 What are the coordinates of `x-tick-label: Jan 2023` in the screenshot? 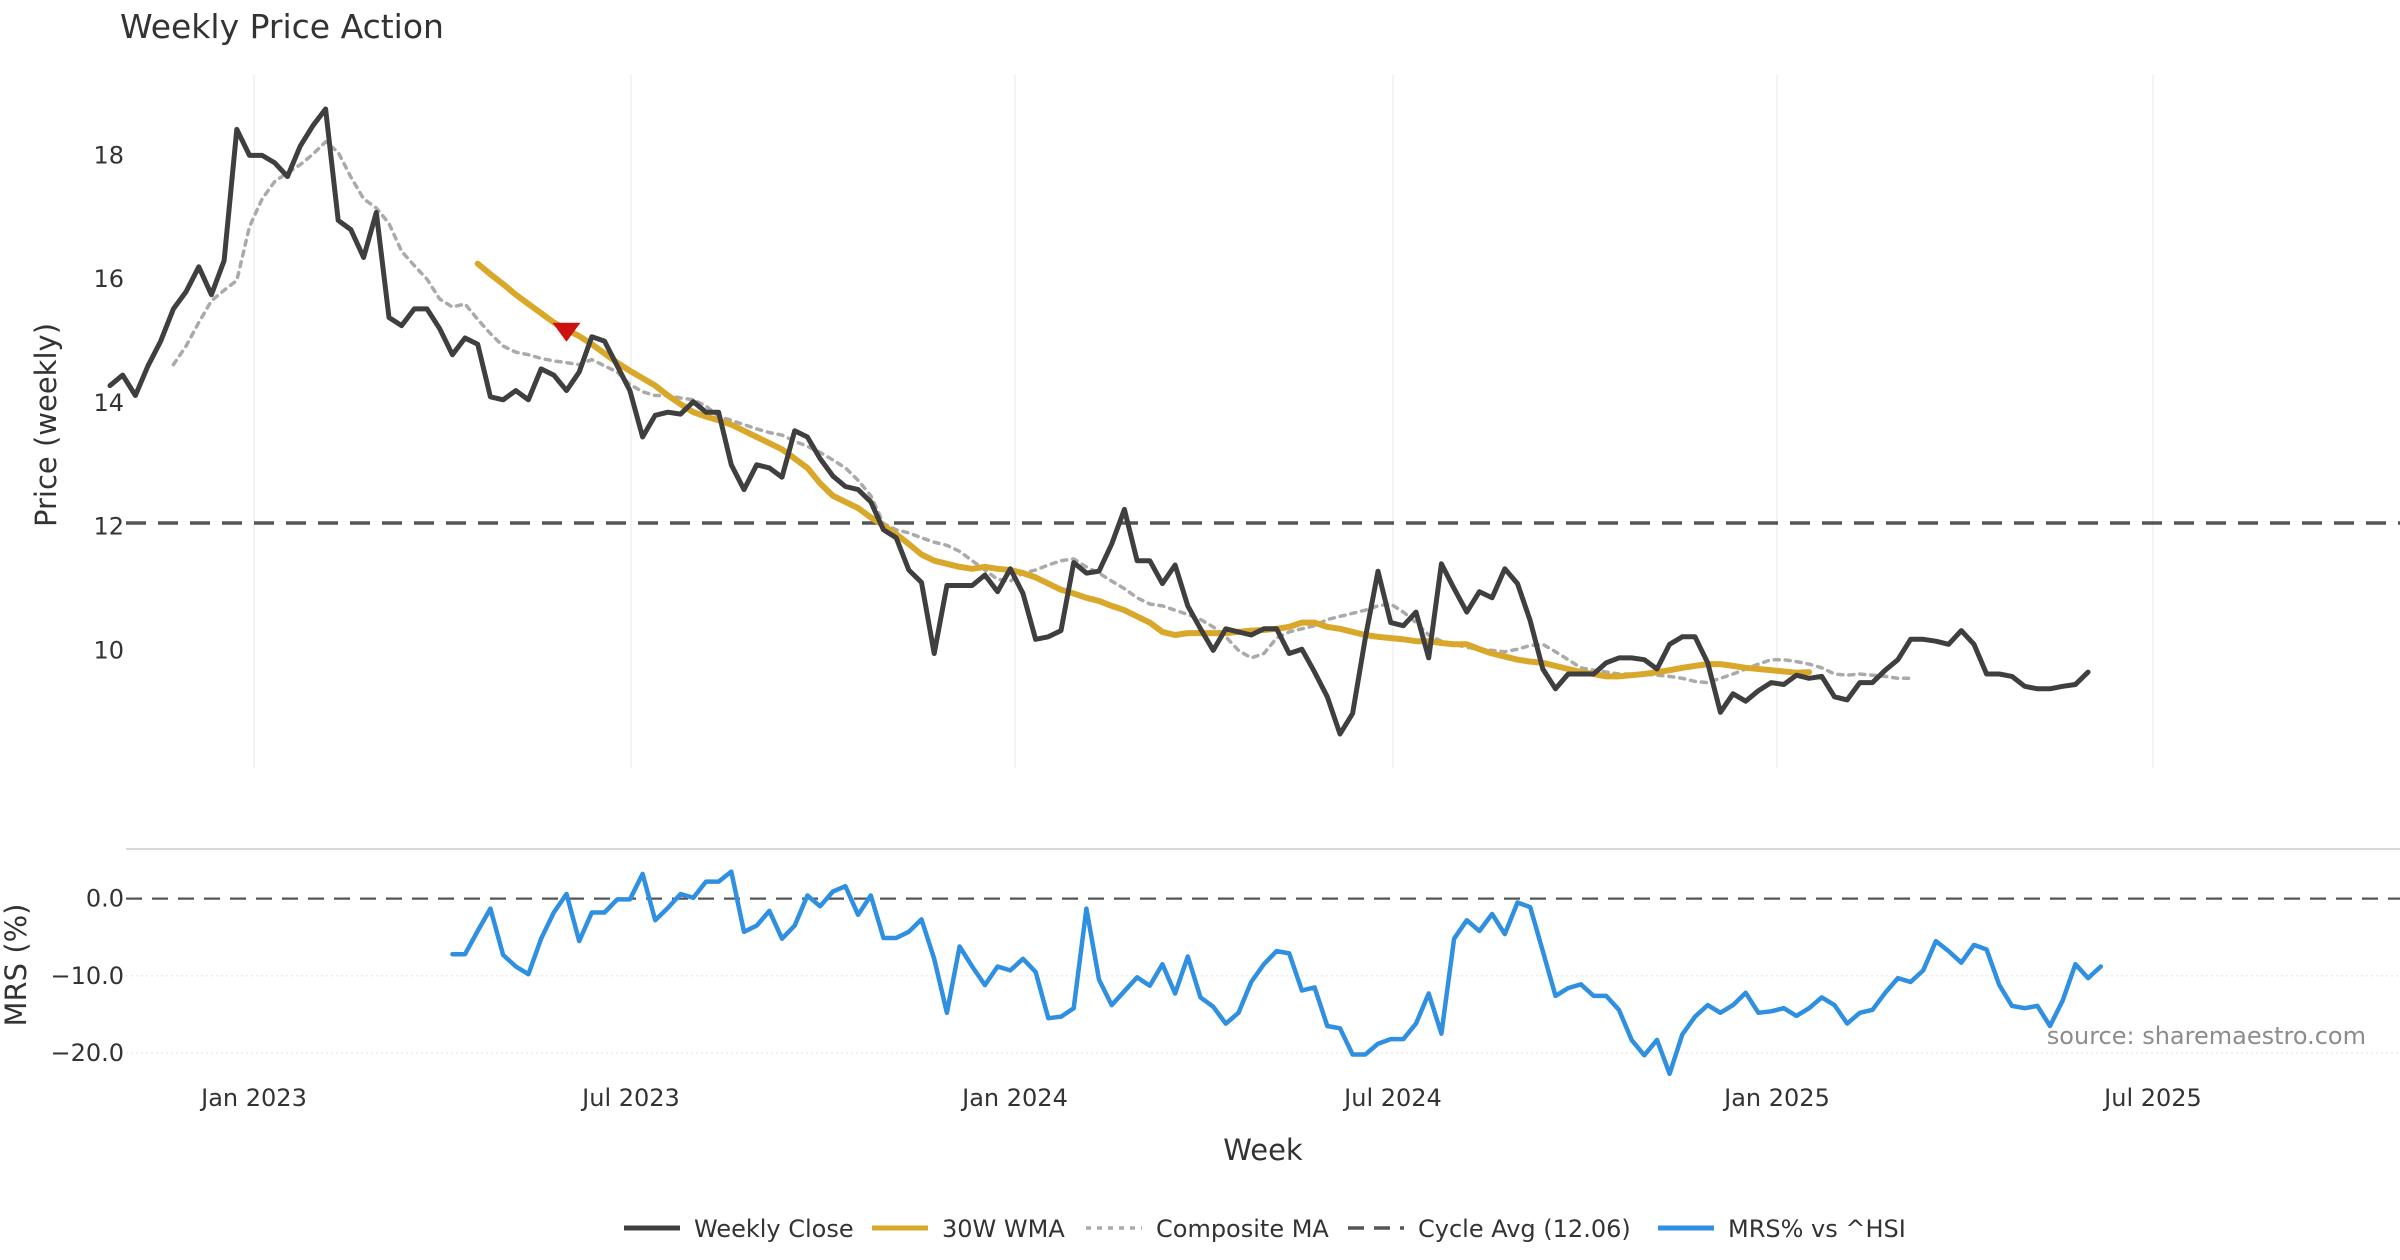 It's located at (253, 1098).